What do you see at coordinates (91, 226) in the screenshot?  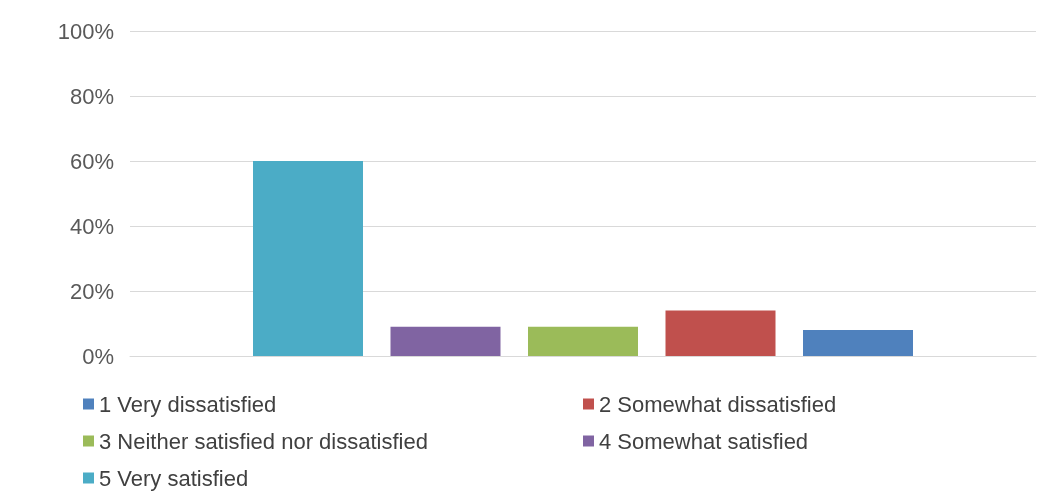 I see `y-tick-label: 40%` at bounding box center [91, 226].